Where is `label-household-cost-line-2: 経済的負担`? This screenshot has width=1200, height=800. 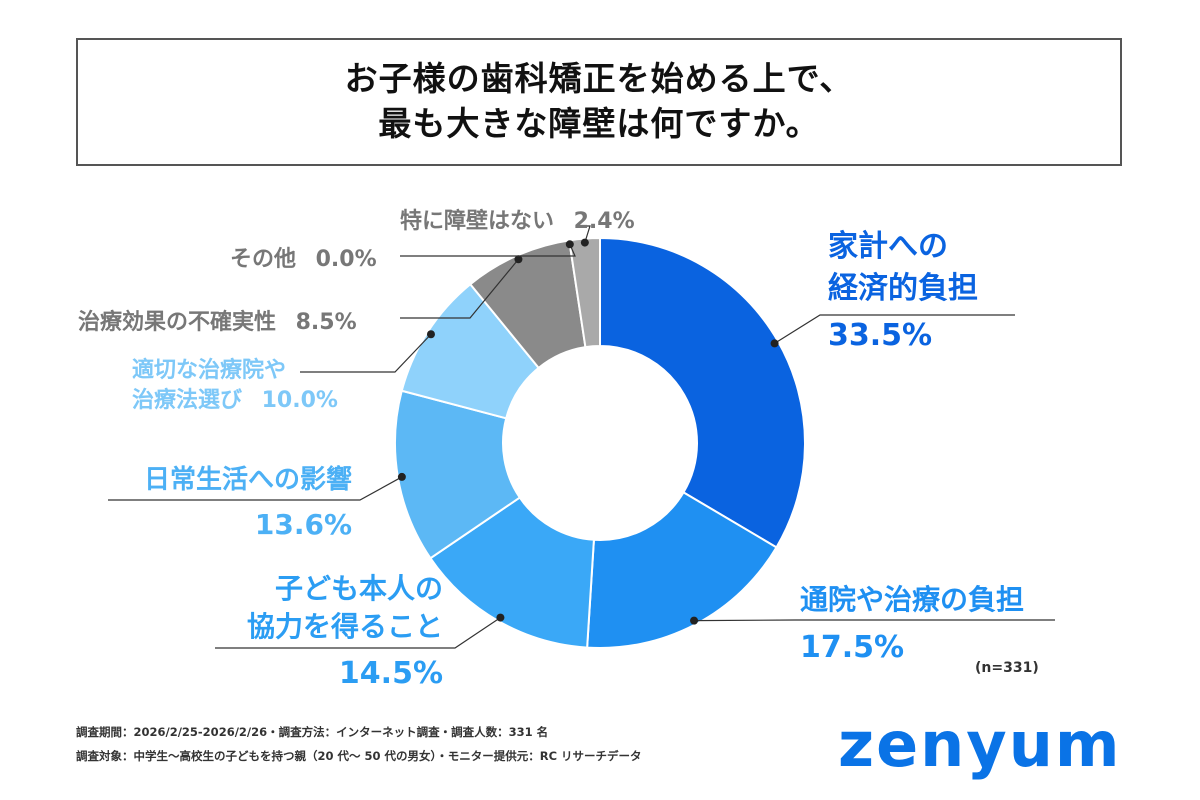 label-household-cost-line-2: 経済的負担 is located at coordinates (903, 288).